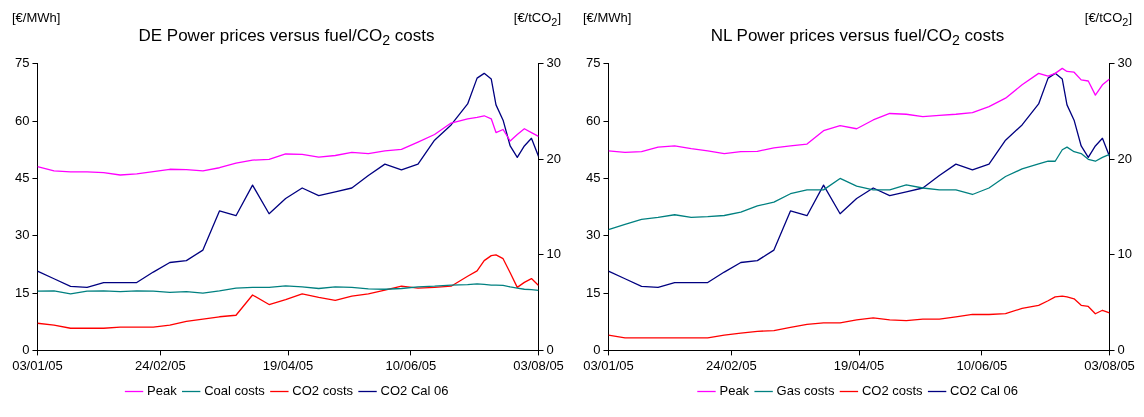 The height and width of the screenshot is (417, 1144). I want to click on chart-title: NL Power prices versus fuel/CO$_{2}$ costs, so click(857, 37).